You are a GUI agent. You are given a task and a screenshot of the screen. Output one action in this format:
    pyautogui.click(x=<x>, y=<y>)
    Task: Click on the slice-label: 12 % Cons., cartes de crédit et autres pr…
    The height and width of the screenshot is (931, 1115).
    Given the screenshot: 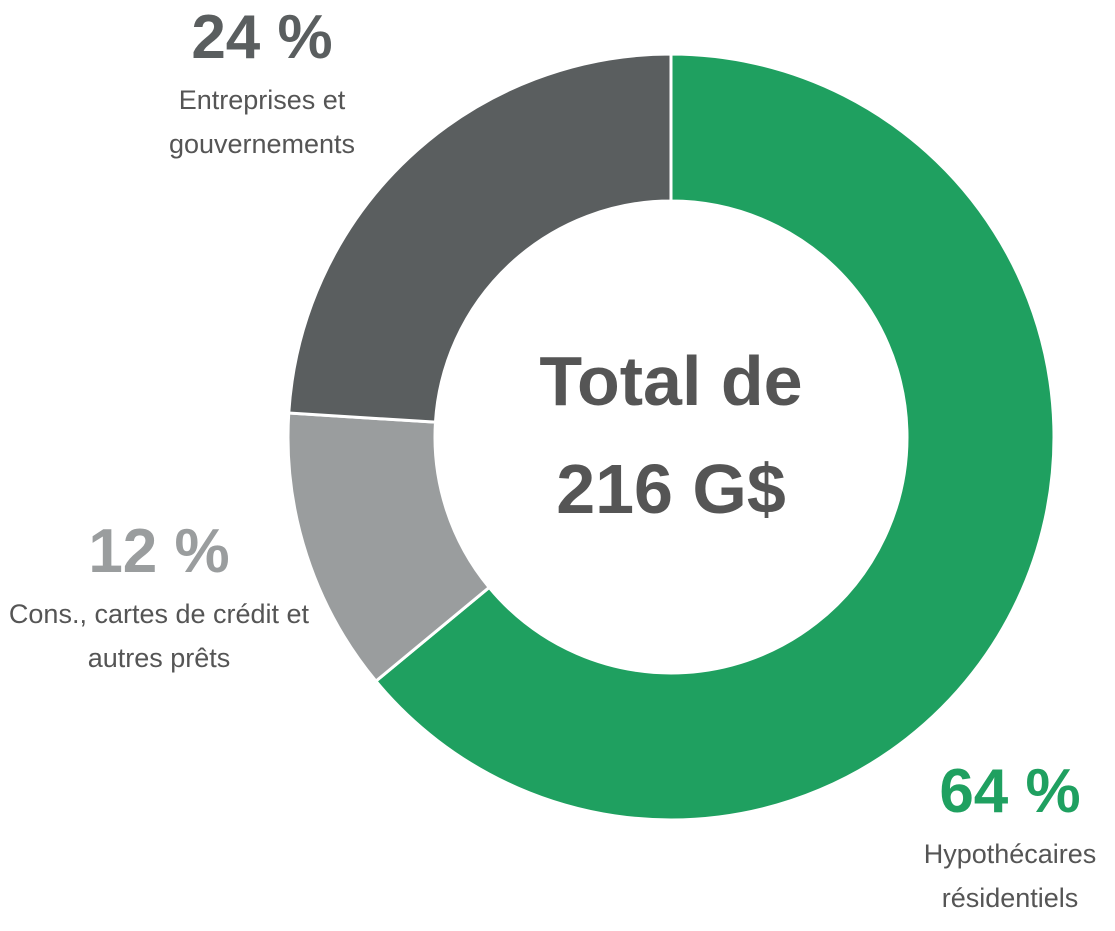 What is the action you would take?
    pyautogui.click(x=159, y=596)
    